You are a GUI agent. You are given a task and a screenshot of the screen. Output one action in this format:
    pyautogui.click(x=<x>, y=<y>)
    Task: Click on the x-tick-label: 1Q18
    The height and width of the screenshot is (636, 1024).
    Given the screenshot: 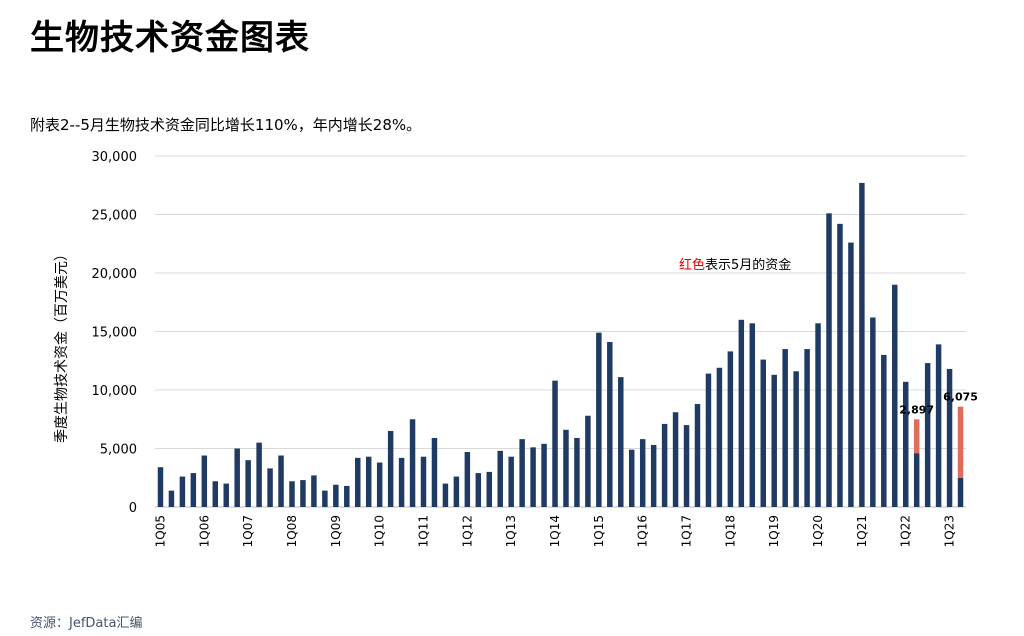 What is the action you would take?
    pyautogui.click(x=730, y=531)
    